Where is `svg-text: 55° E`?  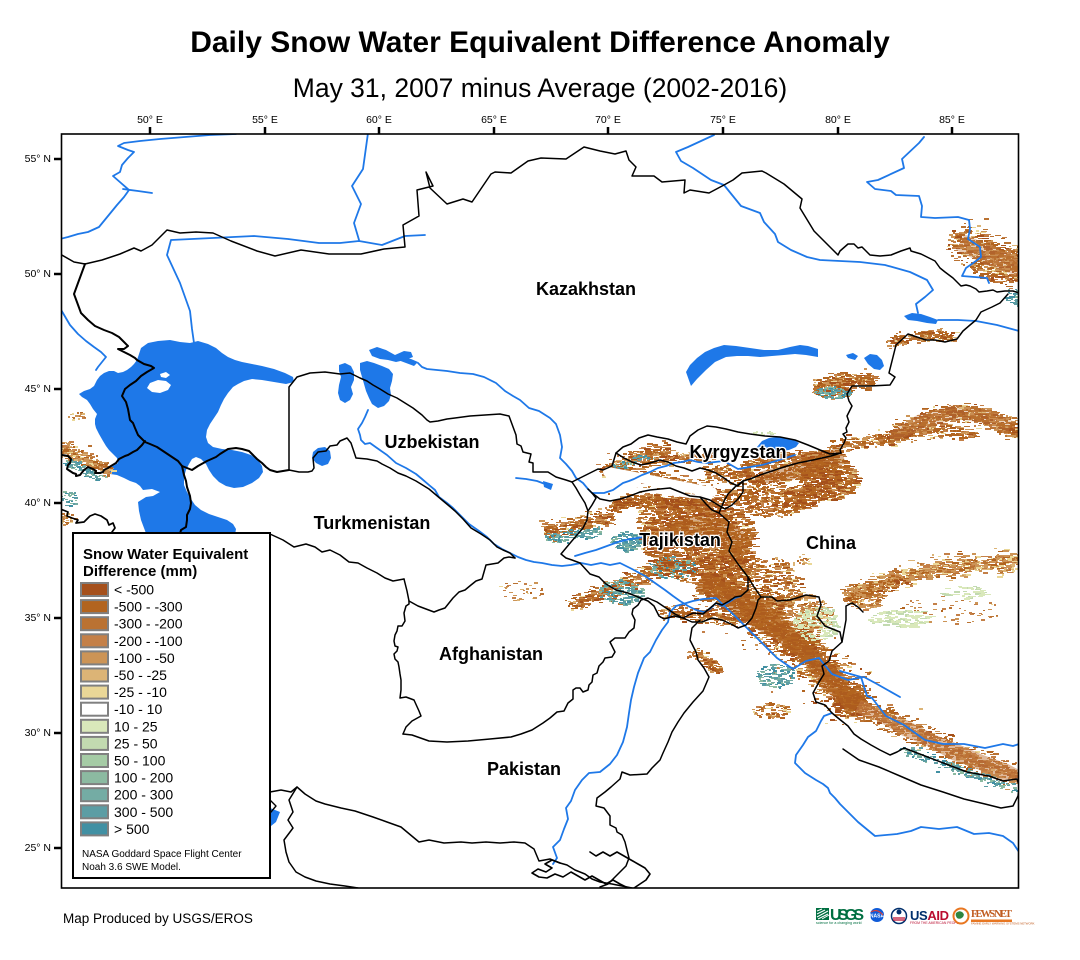 svg-text: 55° E is located at coordinates (265, 120).